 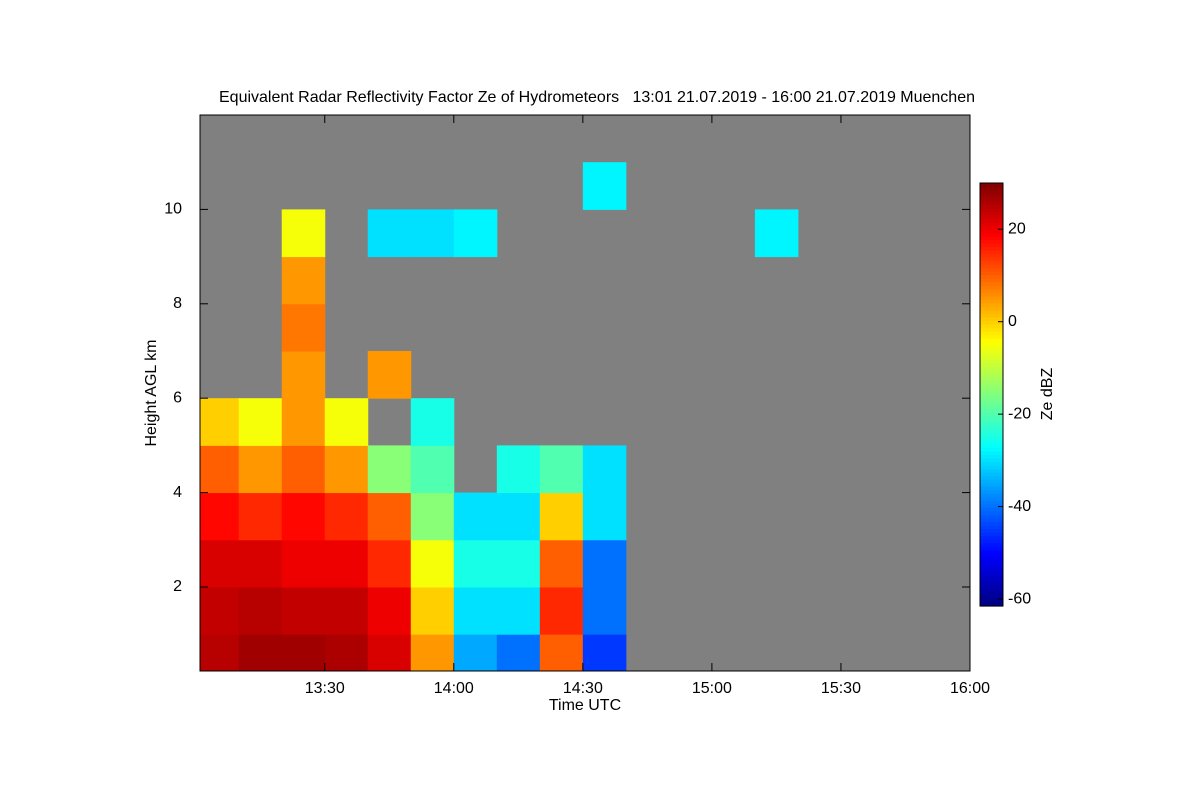 I want to click on y-axis-label: Height AGL km, so click(x=151, y=392).